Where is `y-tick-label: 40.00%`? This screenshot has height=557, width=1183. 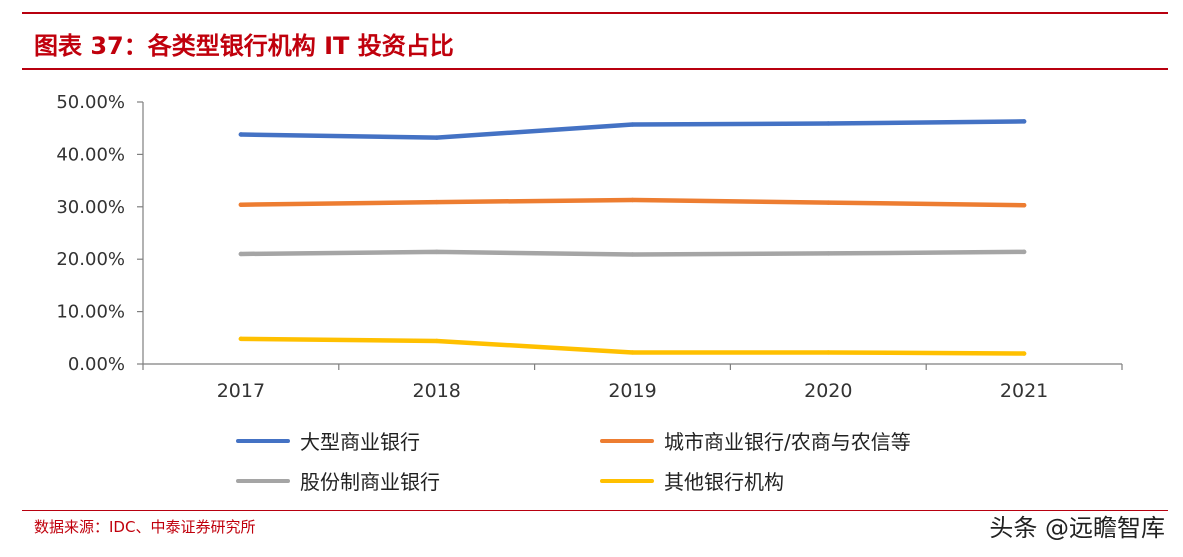
y-tick-label: 40.00% is located at coordinates (90, 154).